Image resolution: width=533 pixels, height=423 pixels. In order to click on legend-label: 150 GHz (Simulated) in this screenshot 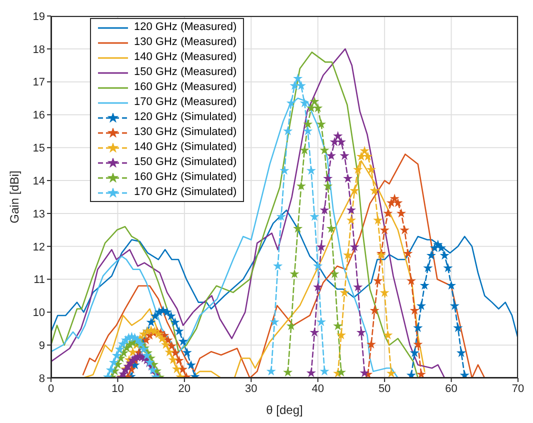, I will do `click(185, 162)`.